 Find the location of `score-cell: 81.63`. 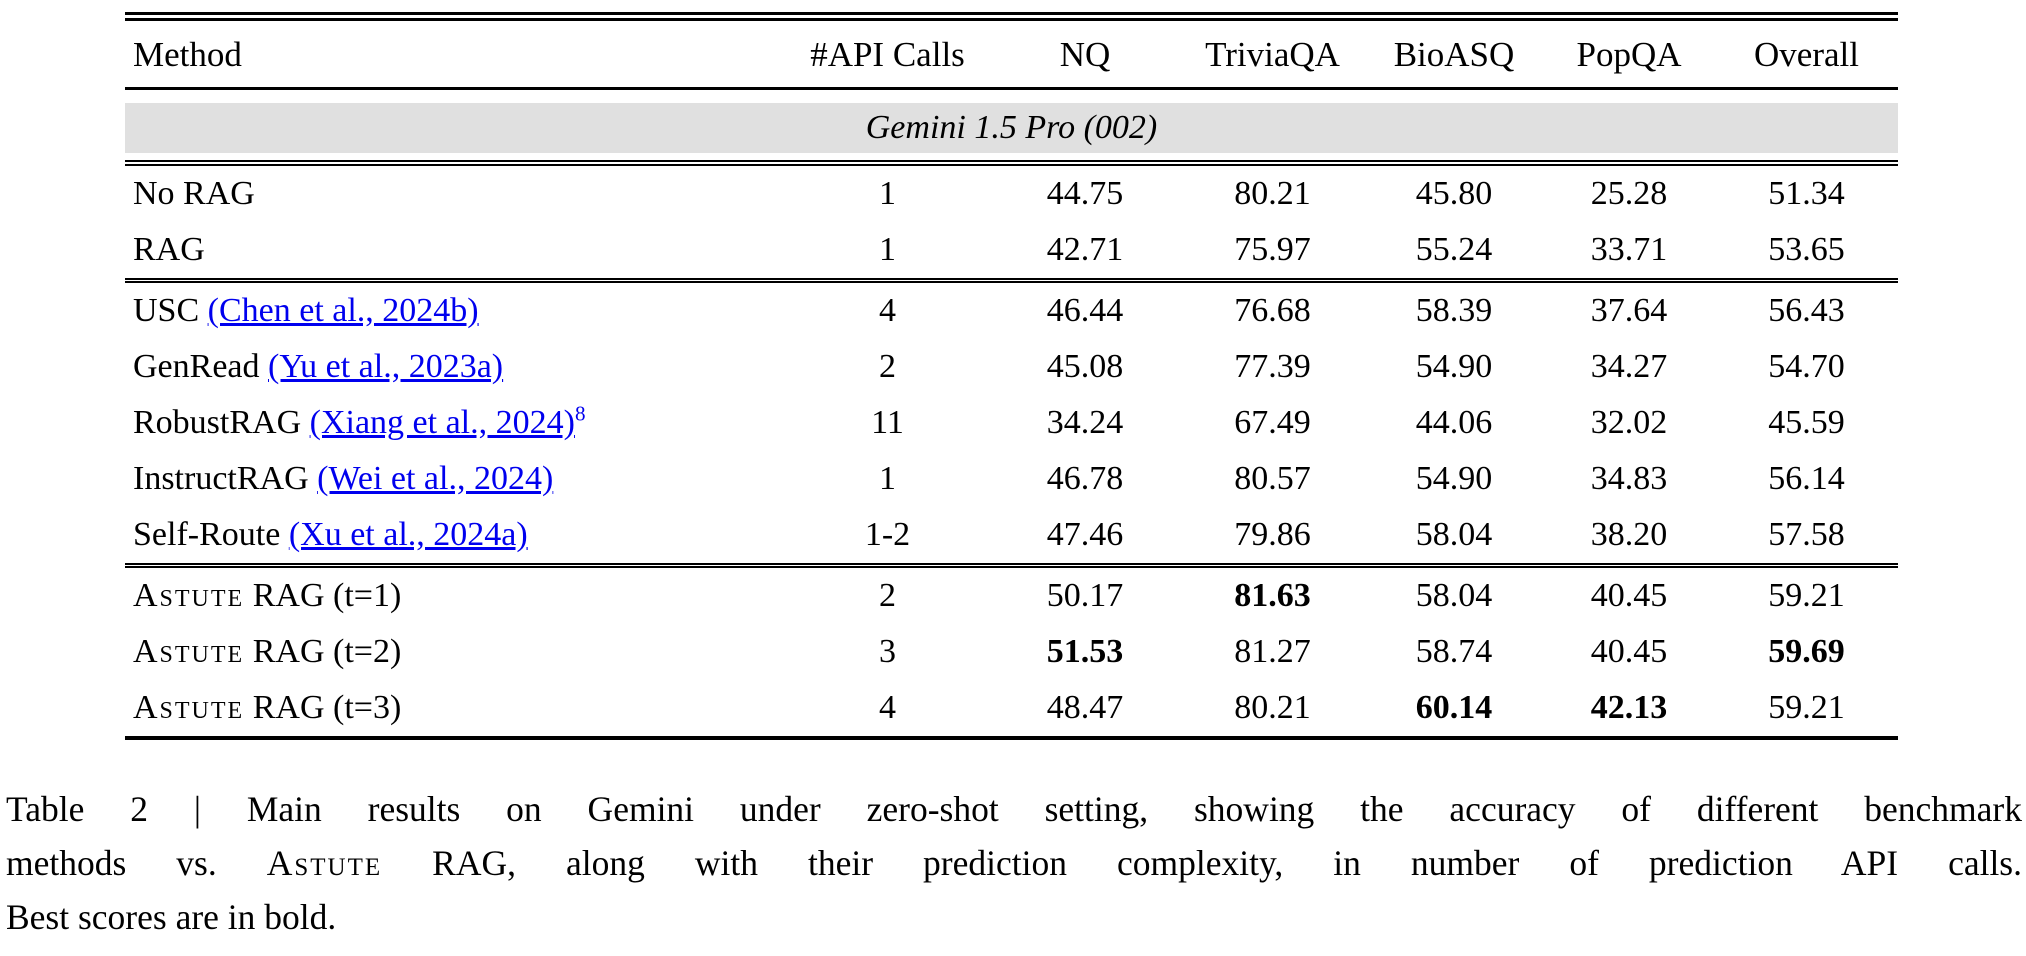

score-cell: 81.63 is located at coordinates (1272, 595).